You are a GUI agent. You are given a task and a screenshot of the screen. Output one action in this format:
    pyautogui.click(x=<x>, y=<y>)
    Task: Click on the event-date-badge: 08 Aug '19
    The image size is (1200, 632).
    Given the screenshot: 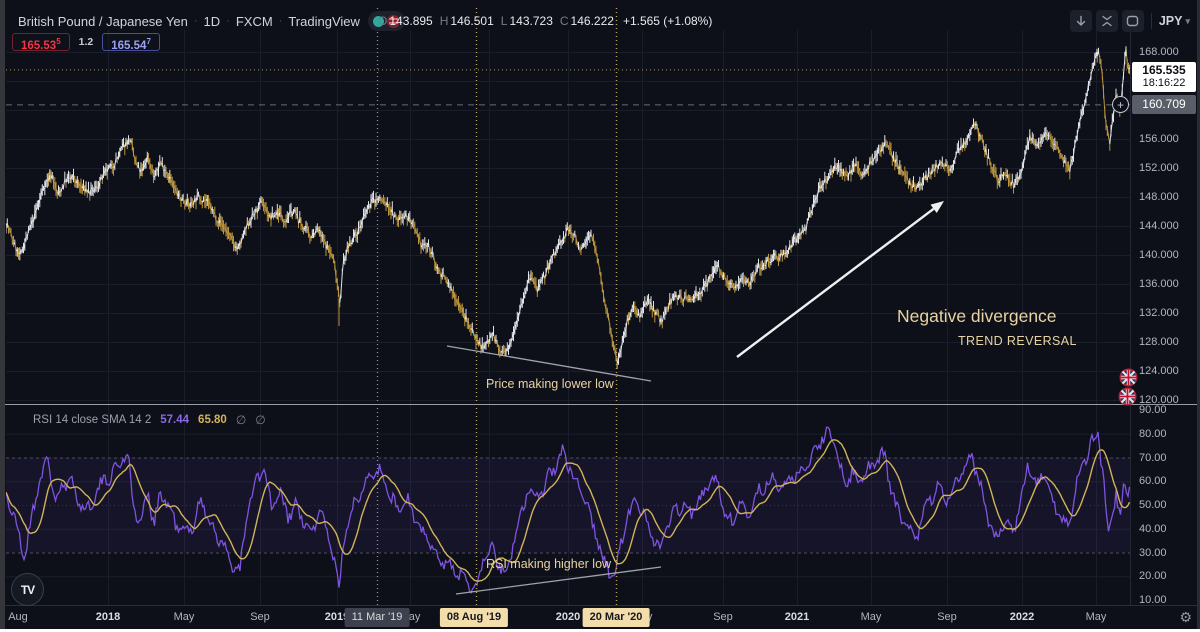 What is the action you would take?
    pyautogui.click(x=474, y=617)
    